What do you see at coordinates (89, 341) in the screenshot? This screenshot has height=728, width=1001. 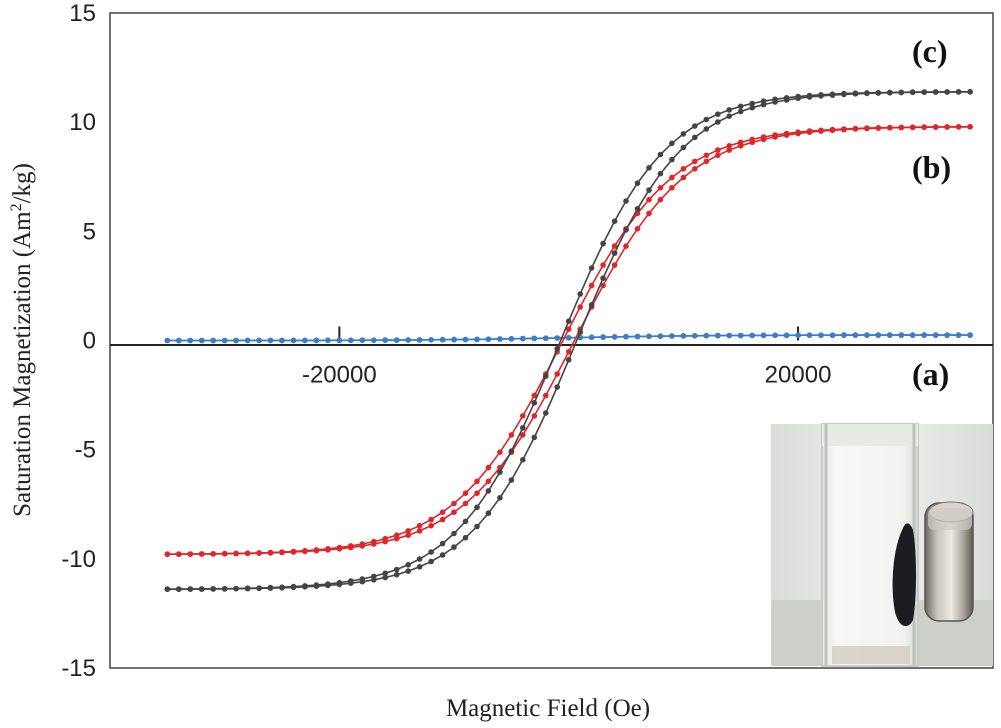 I see `y-tick-label: 0` at bounding box center [89, 341].